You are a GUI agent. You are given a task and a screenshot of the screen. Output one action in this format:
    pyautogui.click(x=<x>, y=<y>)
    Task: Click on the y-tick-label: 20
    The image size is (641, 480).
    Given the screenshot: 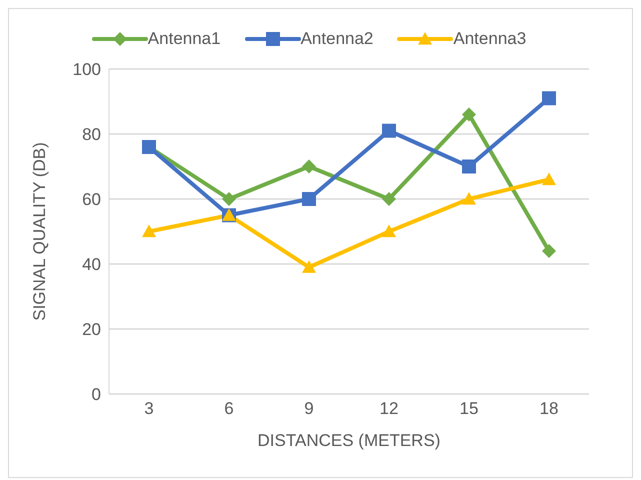 What is the action you would take?
    pyautogui.click(x=91, y=330)
    